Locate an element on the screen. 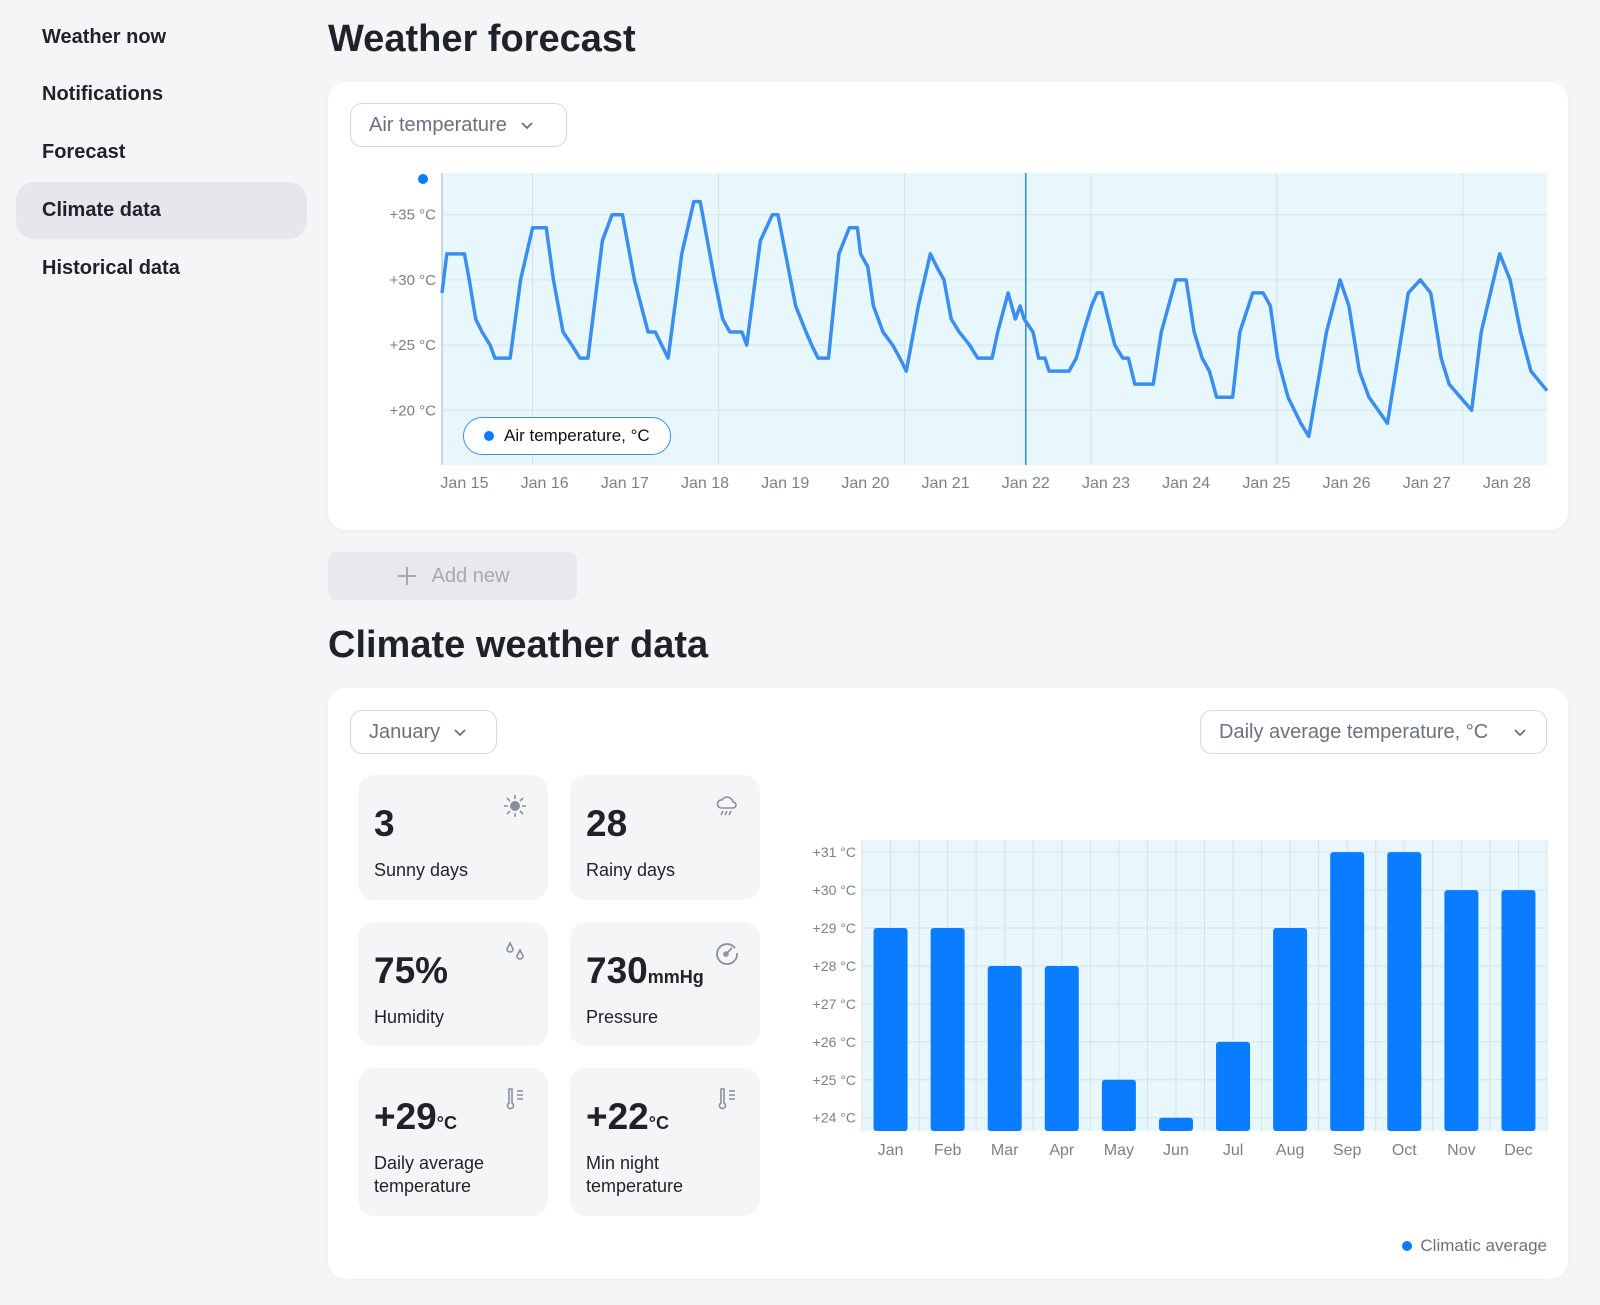 This screenshot has width=1600, height=1305. x-tick-label: Jun is located at coordinates (1176, 1150).